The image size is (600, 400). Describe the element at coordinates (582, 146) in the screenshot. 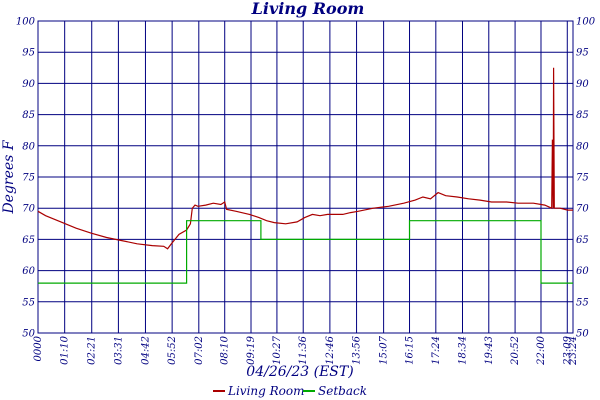

I see `y-tick-label-right: 80` at that location.